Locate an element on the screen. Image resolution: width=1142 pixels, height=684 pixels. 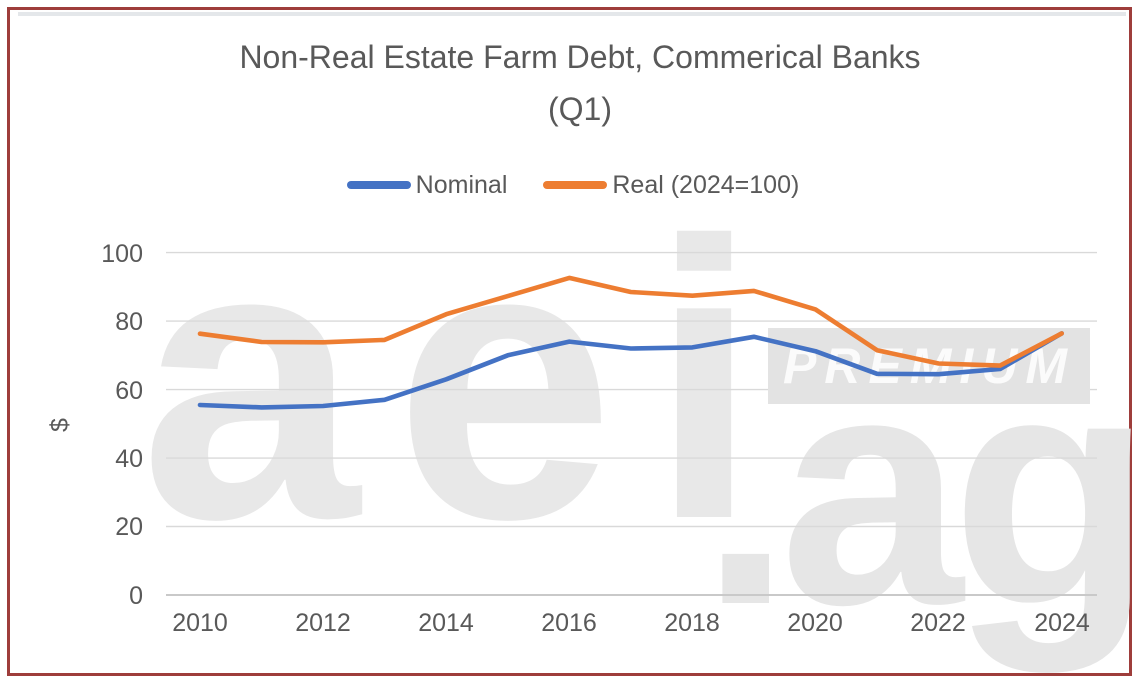
x-tick-2016: 2016 is located at coordinates (569, 623).